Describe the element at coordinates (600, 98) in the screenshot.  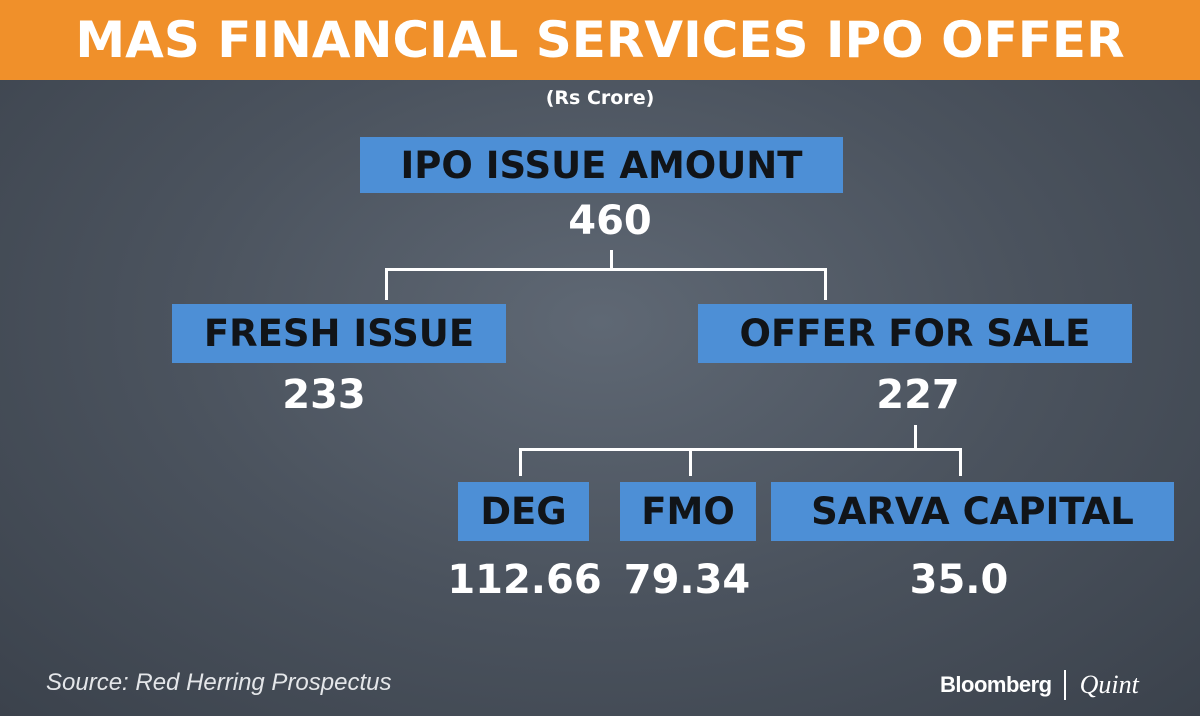
I see `unit-subtitle: (Rs Crore)` at that location.